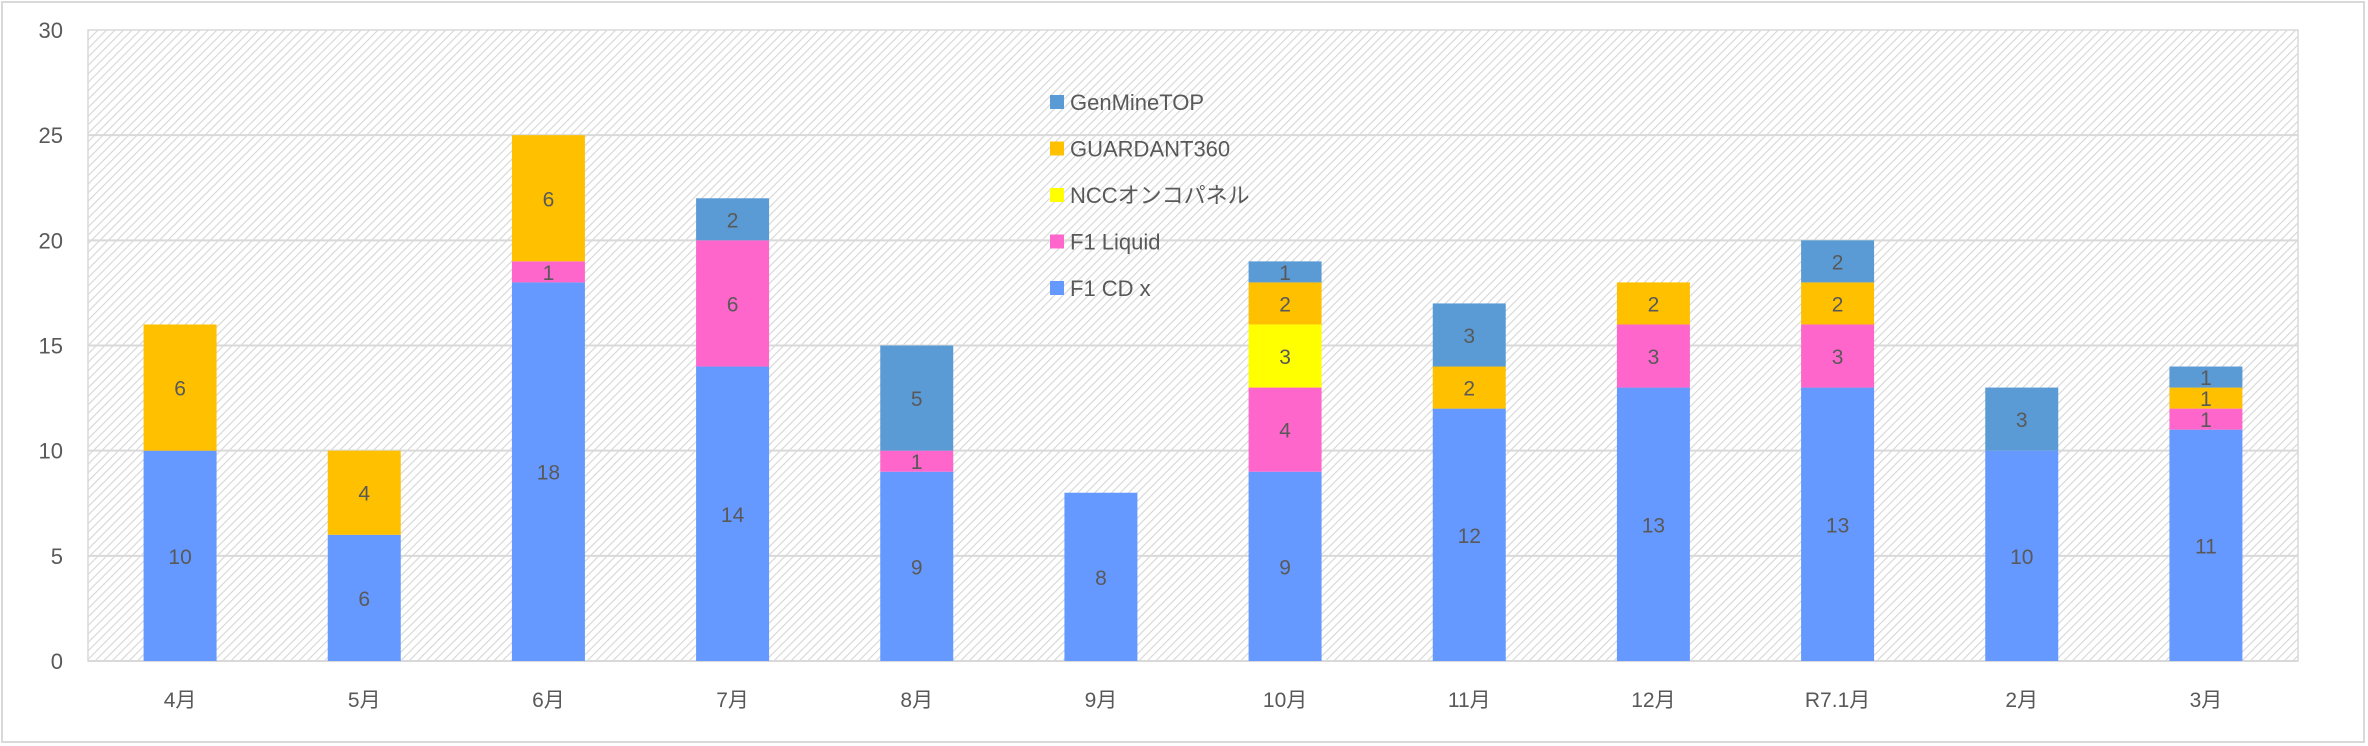 This screenshot has height=746, width=2368. I want to click on y-tick-label: 5, so click(57, 556).